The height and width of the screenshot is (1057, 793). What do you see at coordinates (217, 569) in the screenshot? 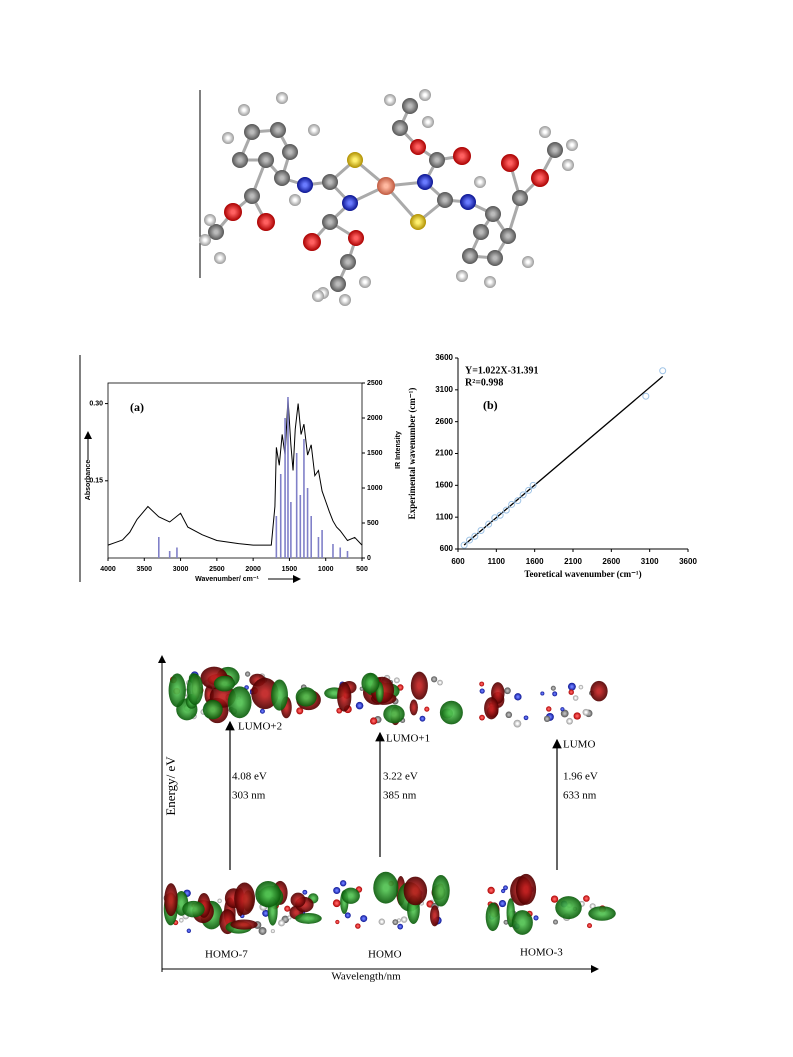
I see `x-tick-label: 2500` at bounding box center [217, 569].